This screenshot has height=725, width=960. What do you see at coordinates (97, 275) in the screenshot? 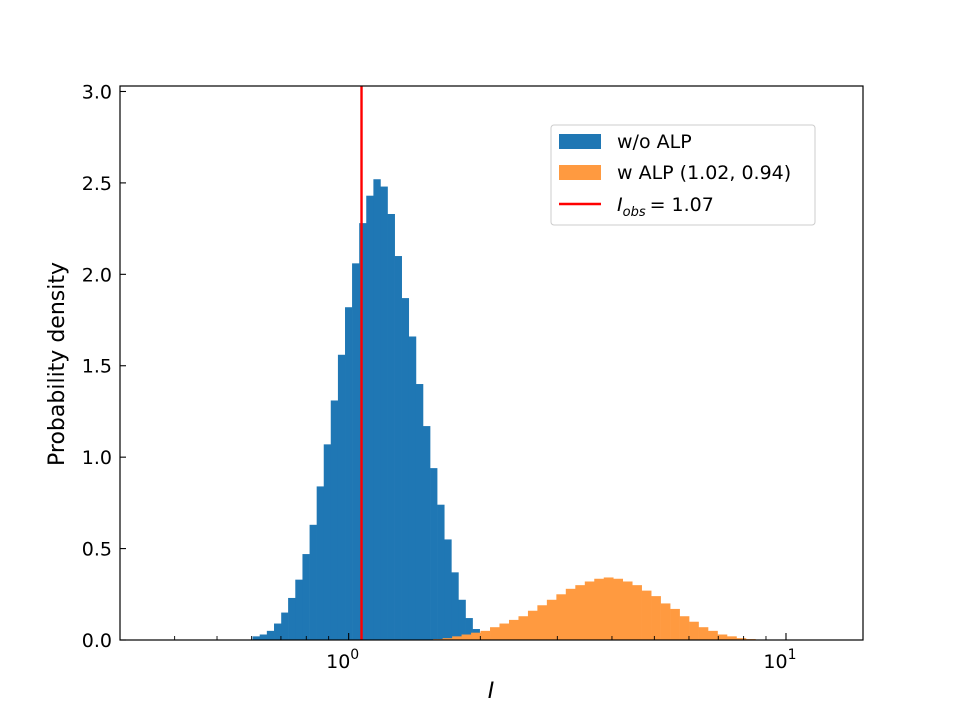
I see `y-tick-label: 2.0` at bounding box center [97, 275].